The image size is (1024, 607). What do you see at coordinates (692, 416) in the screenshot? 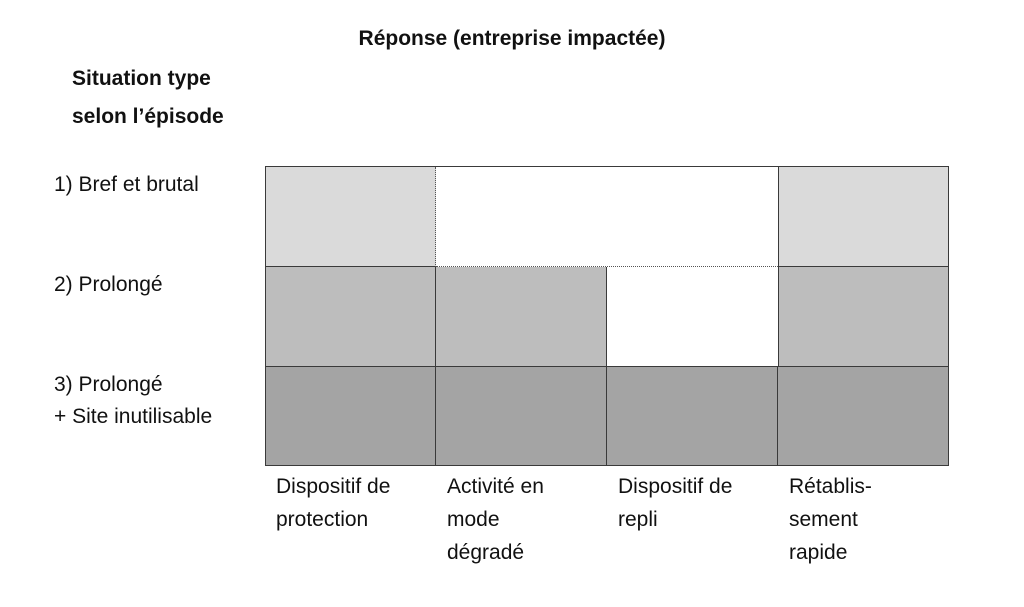
I see `cell-row3-repli` at bounding box center [692, 416].